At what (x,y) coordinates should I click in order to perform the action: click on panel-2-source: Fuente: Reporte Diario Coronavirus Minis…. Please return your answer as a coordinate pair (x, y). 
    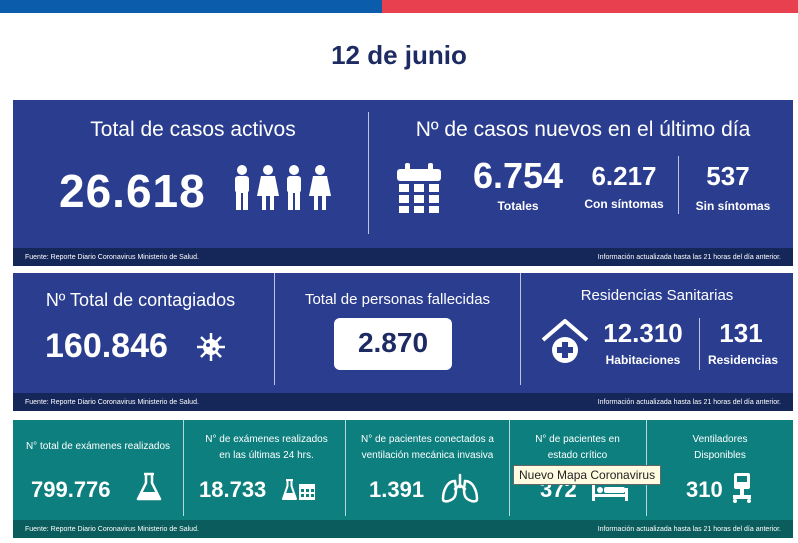
    Looking at the image, I should click on (112, 402).